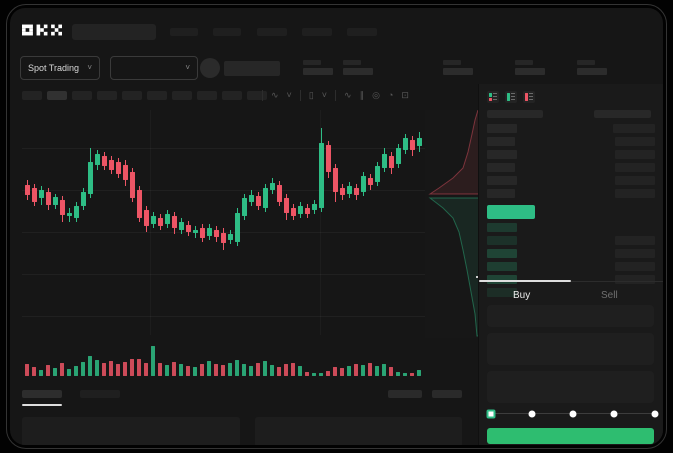 This screenshot has height=453, width=673. I want to click on tab-buy: Buy, so click(522, 295).